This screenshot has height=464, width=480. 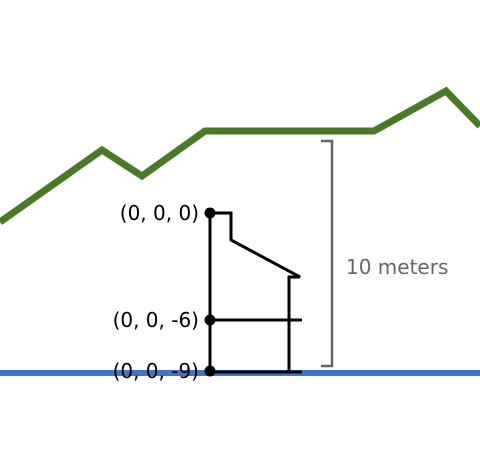 I want to click on point-marker-top, so click(x=210, y=213).